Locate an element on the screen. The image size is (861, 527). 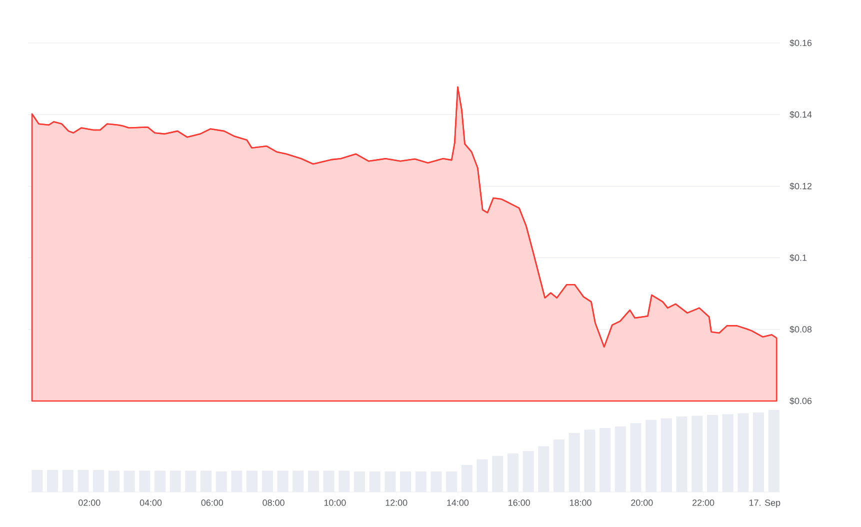
y-tick-label: $0.1 is located at coordinates (798, 258).